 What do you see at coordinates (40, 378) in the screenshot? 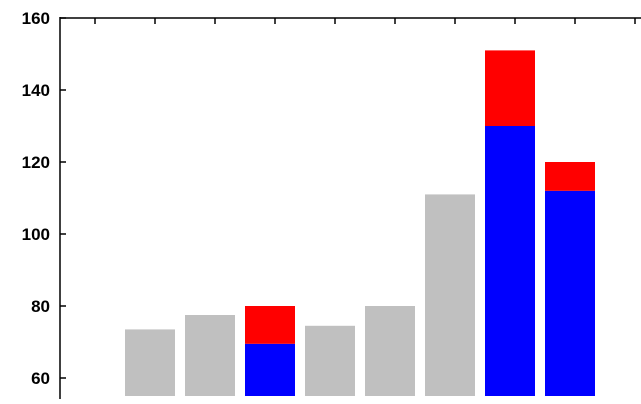
I see `y-tick-label-60: 60` at bounding box center [40, 378].